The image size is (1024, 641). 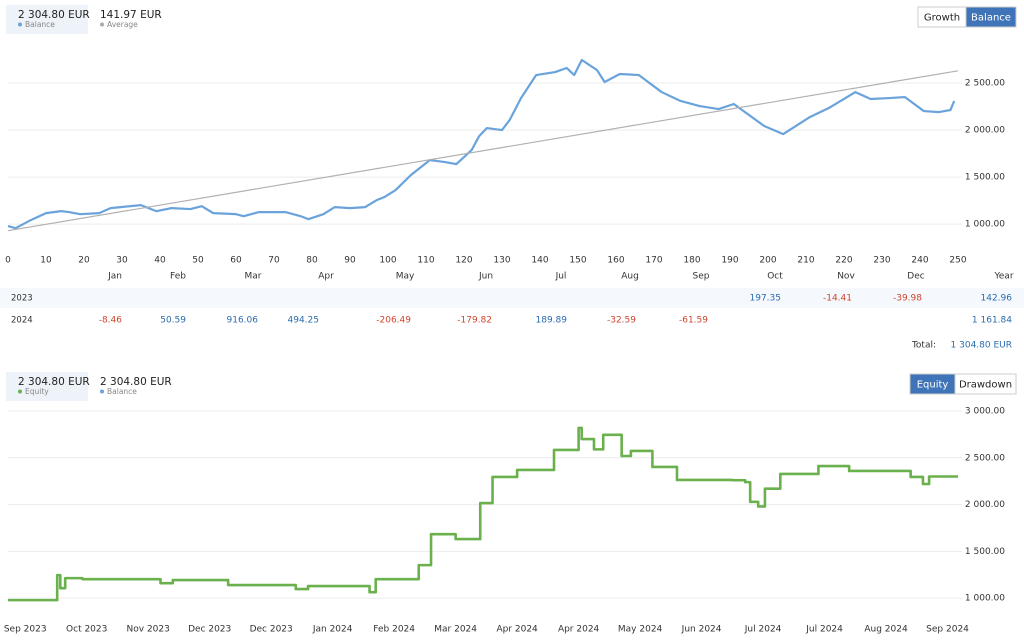 I want to click on x-tick-label: Feb 2024, so click(x=394, y=630).